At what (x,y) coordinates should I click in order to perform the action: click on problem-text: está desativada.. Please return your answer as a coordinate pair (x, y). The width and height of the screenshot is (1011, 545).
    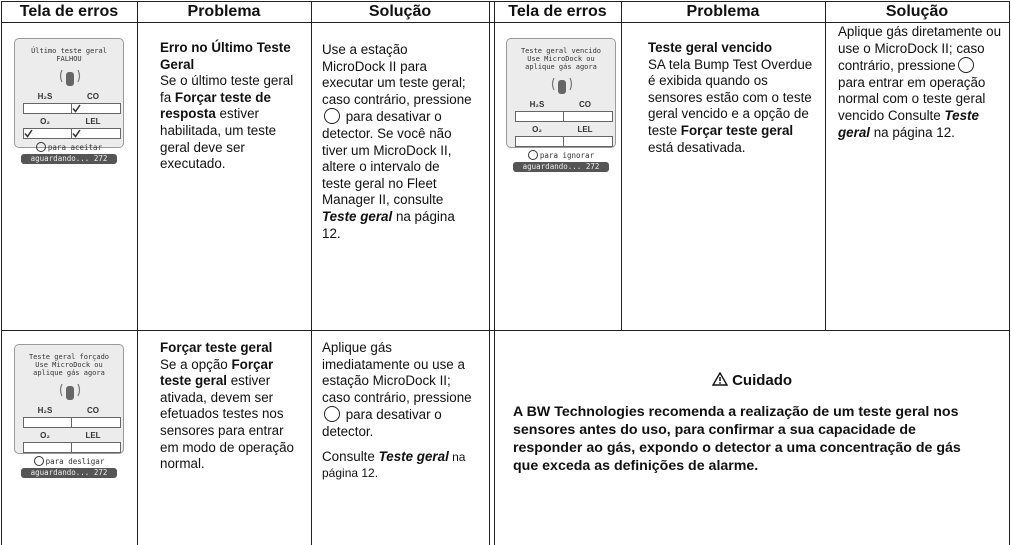
    Looking at the image, I should click on (697, 147).